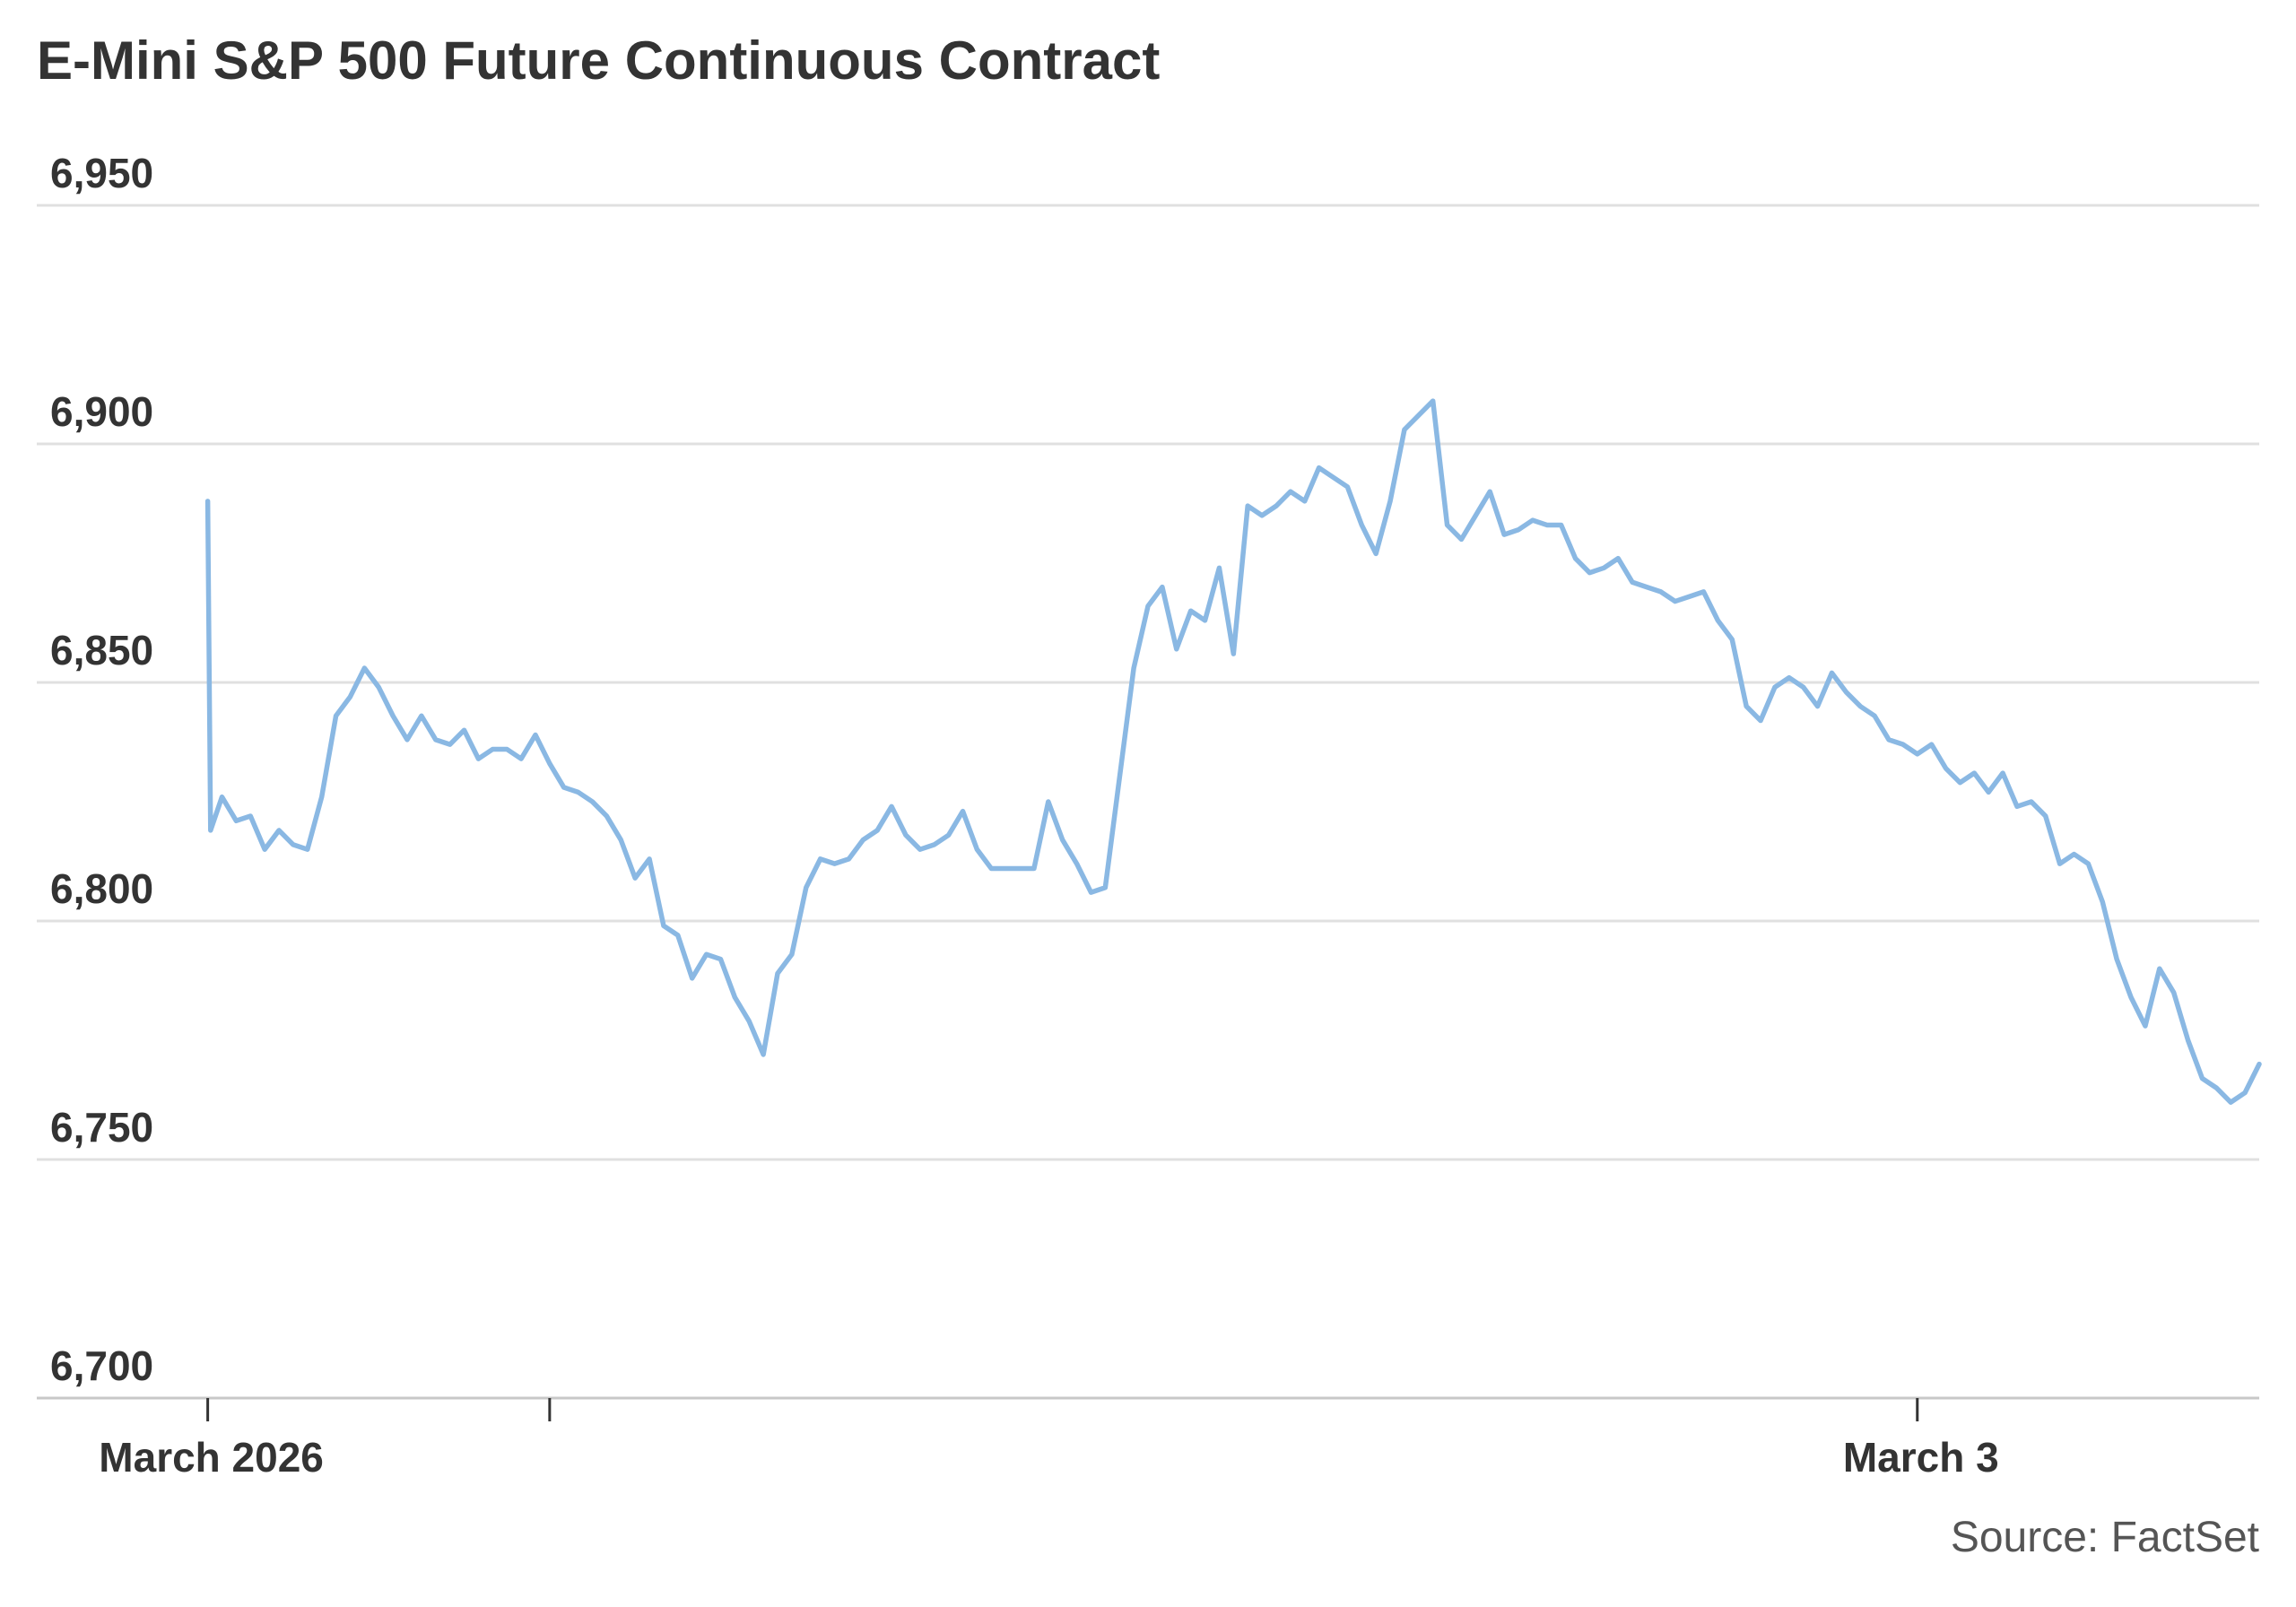 This screenshot has width=2296, height=1607. Describe the element at coordinates (1921, 1458) in the screenshot. I see `x-tick-label: March 3` at that location.